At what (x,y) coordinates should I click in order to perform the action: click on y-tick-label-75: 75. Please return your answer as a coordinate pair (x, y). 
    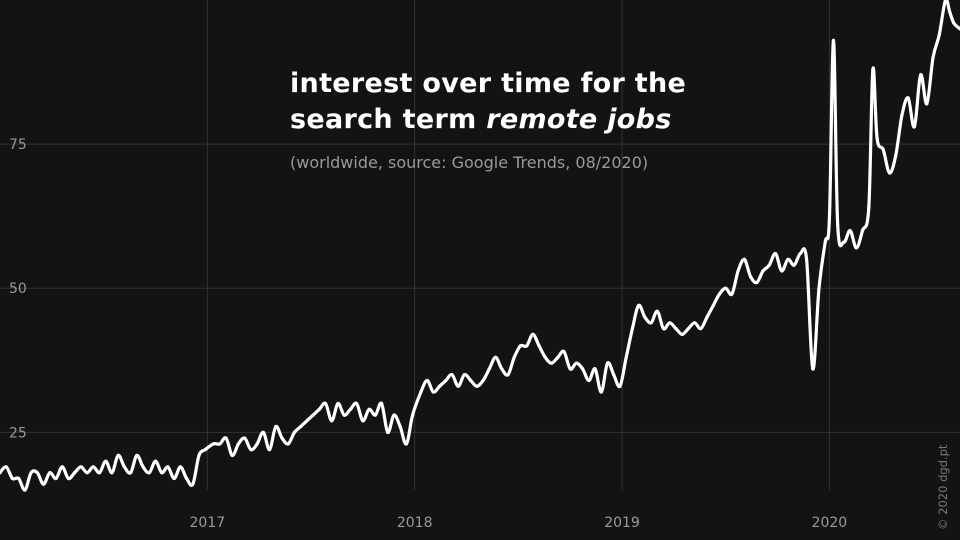
    Looking at the image, I should click on (18, 145).